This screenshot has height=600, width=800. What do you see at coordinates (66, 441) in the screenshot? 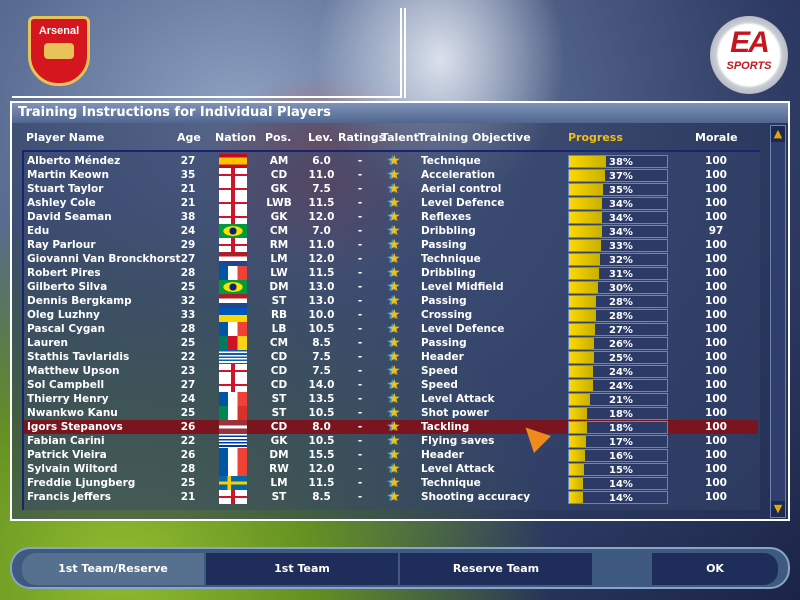
I see `player-name: Fabian Carini` at bounding box center [66, 441].